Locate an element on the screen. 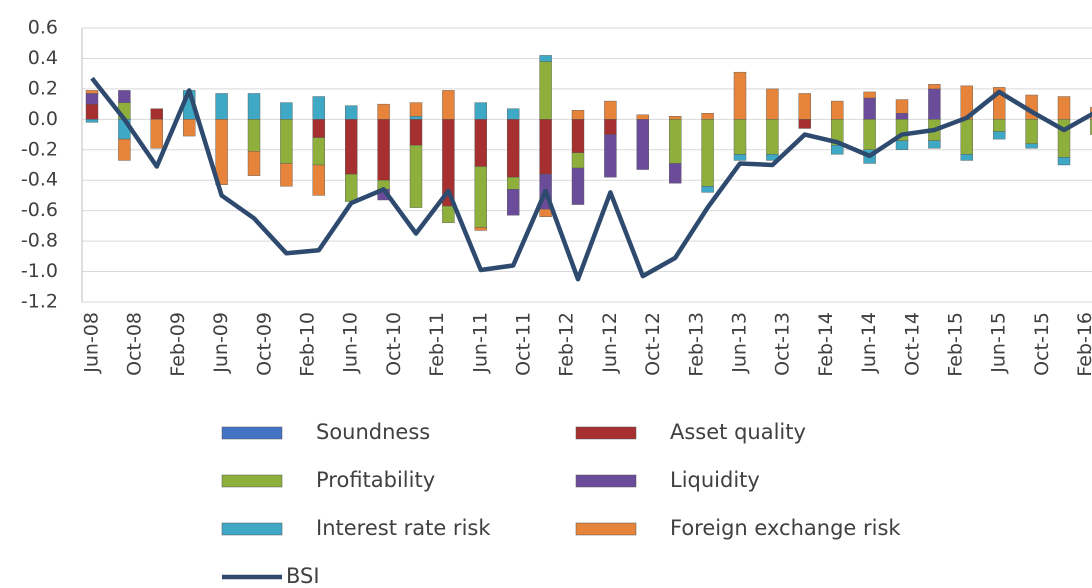 This screenshot has height=588, width=1092. legend-label: Interest rate risk is located at coordinates (403, 528).